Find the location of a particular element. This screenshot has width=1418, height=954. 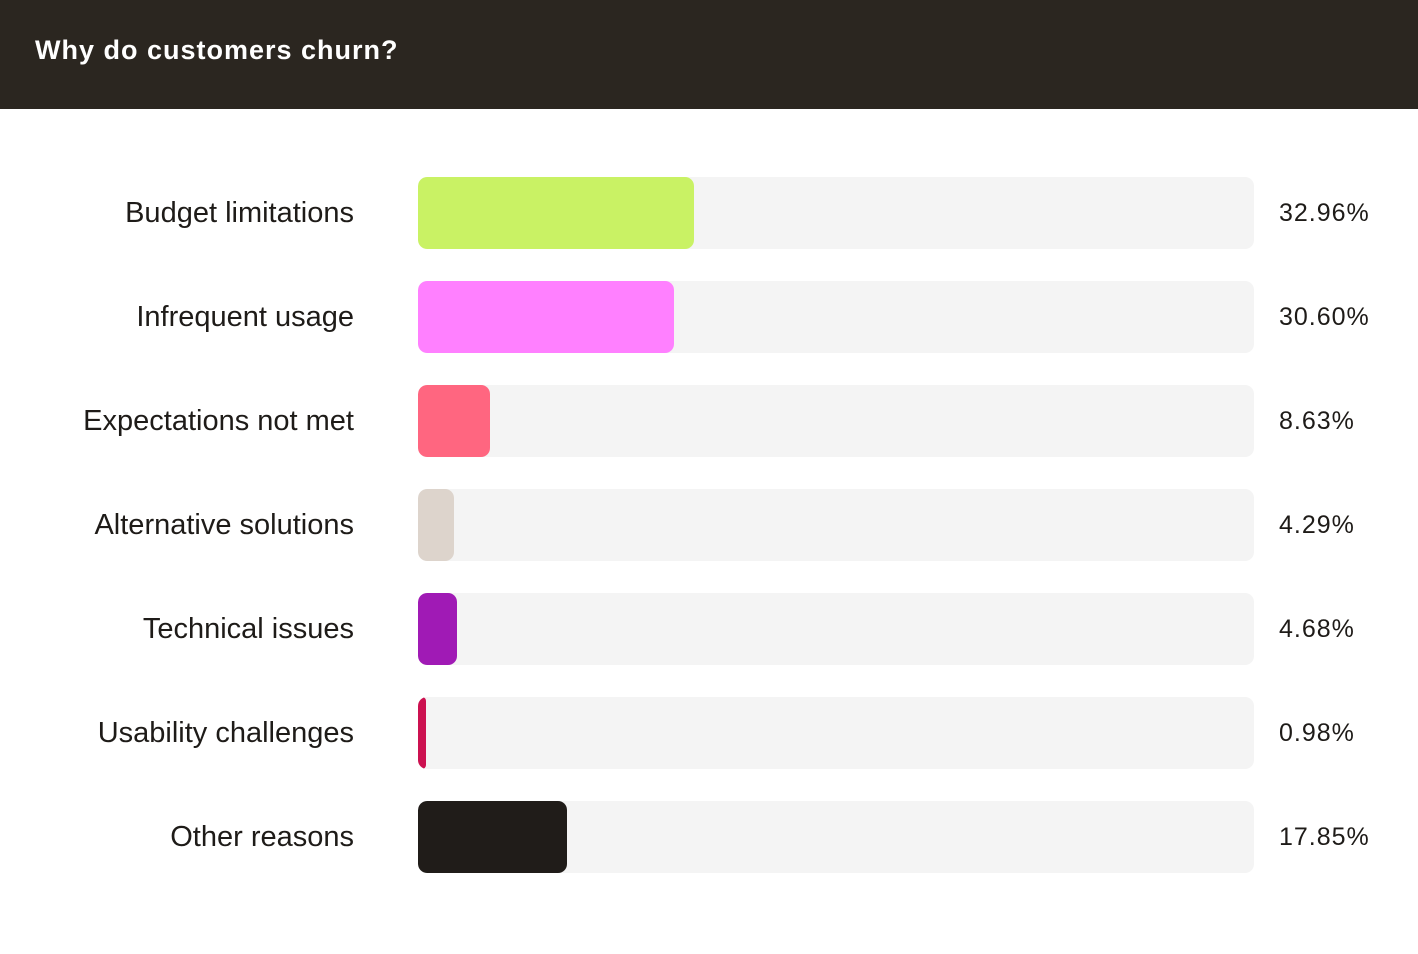

chart-title: Why do customers churn? is located at coordinates (217, 50).